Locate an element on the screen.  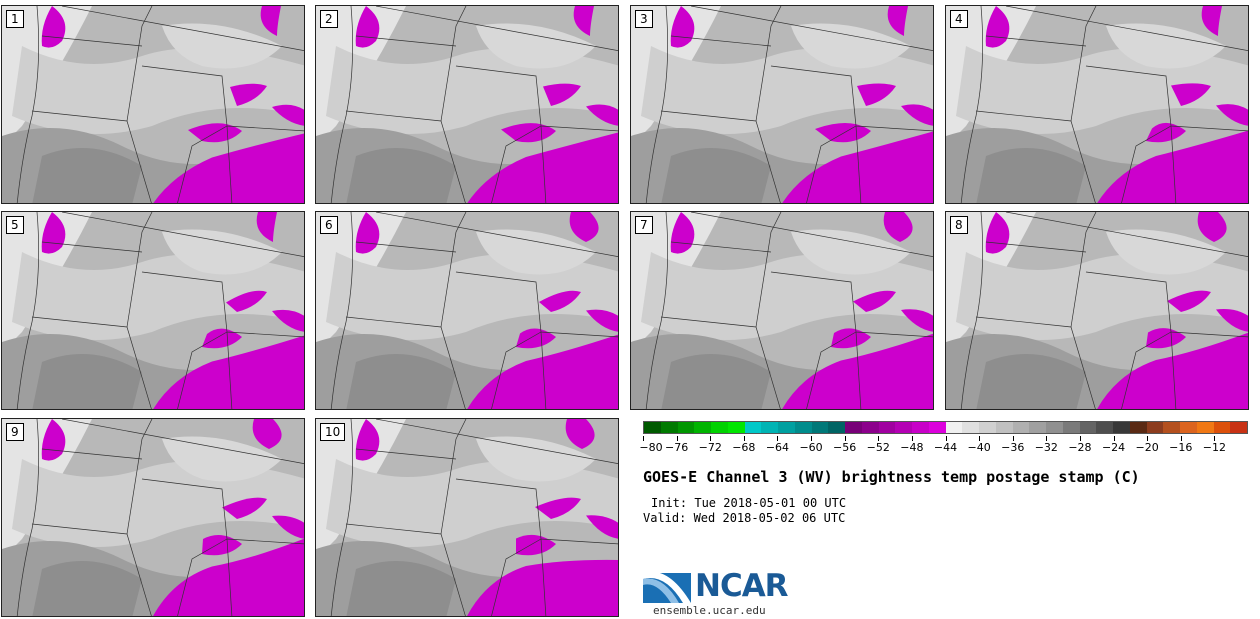
panel-number: 4 is located at coordinates (959, 19).